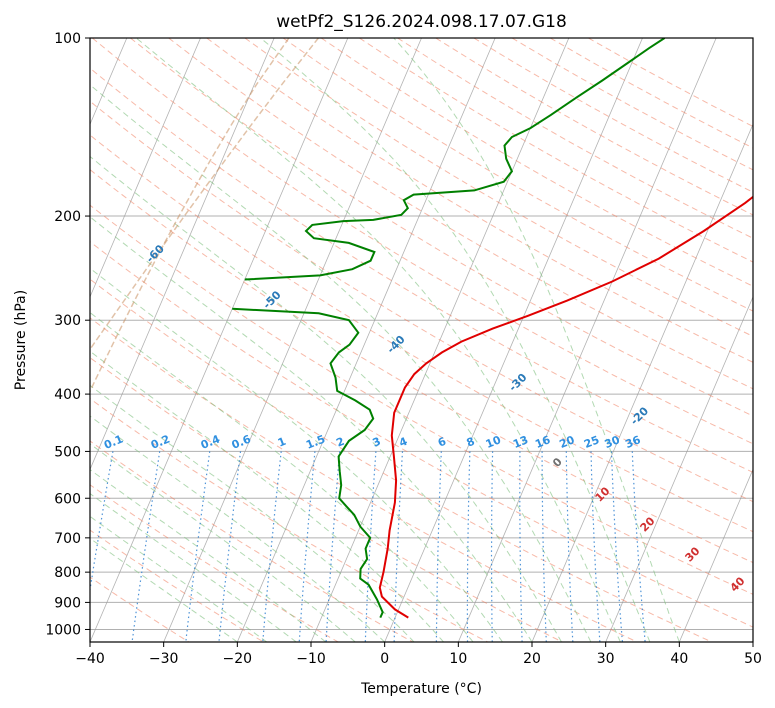 The width and height of the screenshot is (775, 708). I want to click on dry-adiabat-label: 10, so click(603, 494).